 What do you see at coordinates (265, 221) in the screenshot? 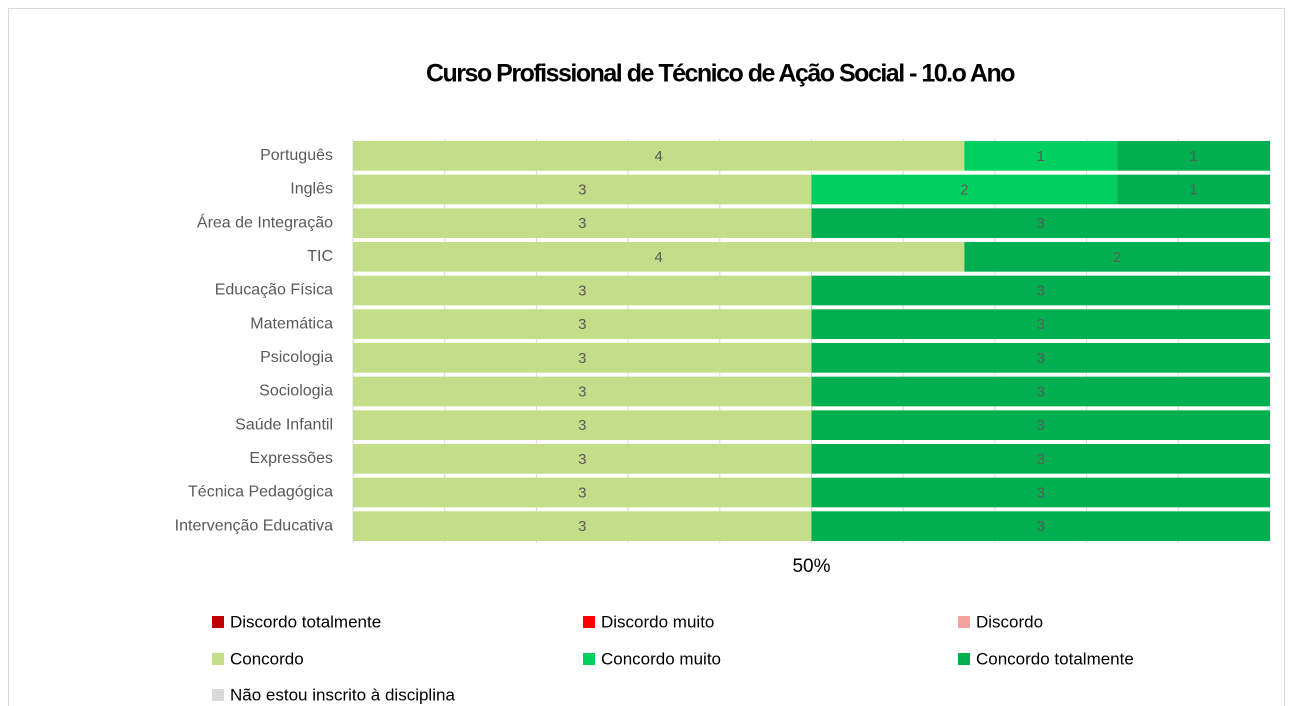
I see `y-tick-label: Área de Integração` at bounding box center [265, 221].